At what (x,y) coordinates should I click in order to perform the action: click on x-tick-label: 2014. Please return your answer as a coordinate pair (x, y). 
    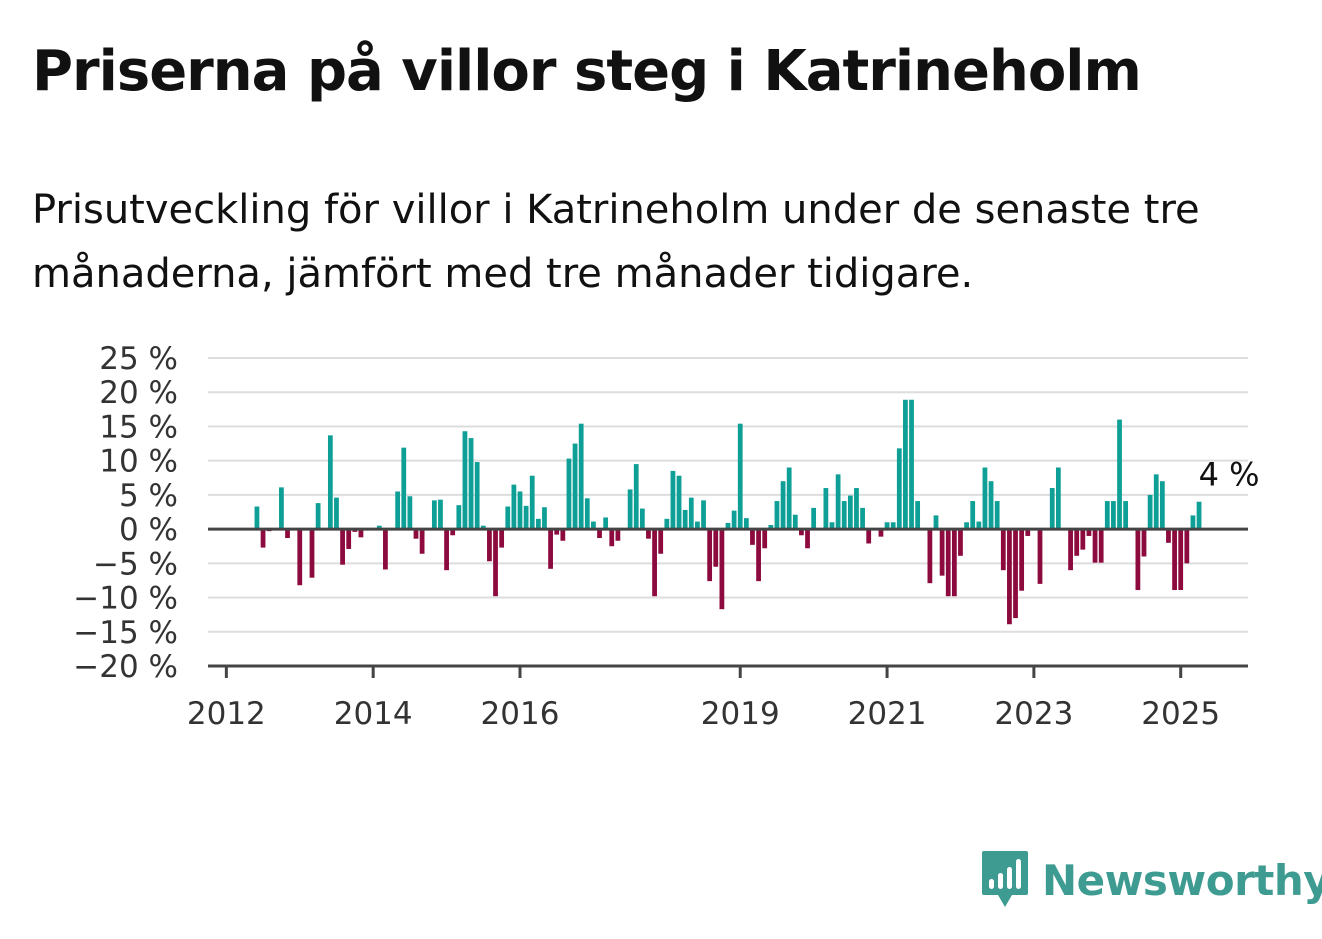
    Looking at the image, I should click on (373, 714).